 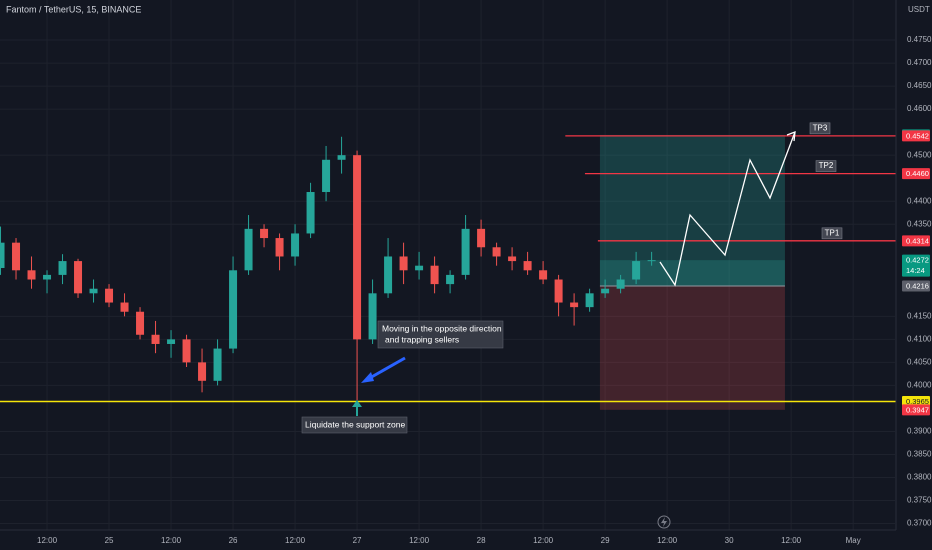 What do you see at coordinates (729, 540) in the screenshot?
I see `x-tick-label: 30` at bounding box center [729, 540].